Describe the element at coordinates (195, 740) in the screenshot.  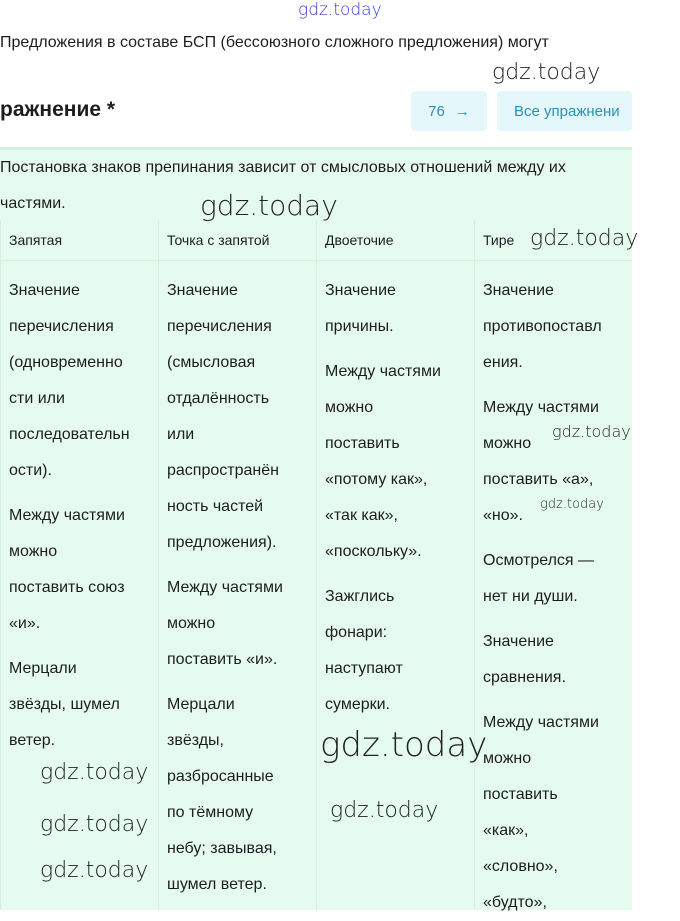
I see `text-line: звёзды,` at that location.